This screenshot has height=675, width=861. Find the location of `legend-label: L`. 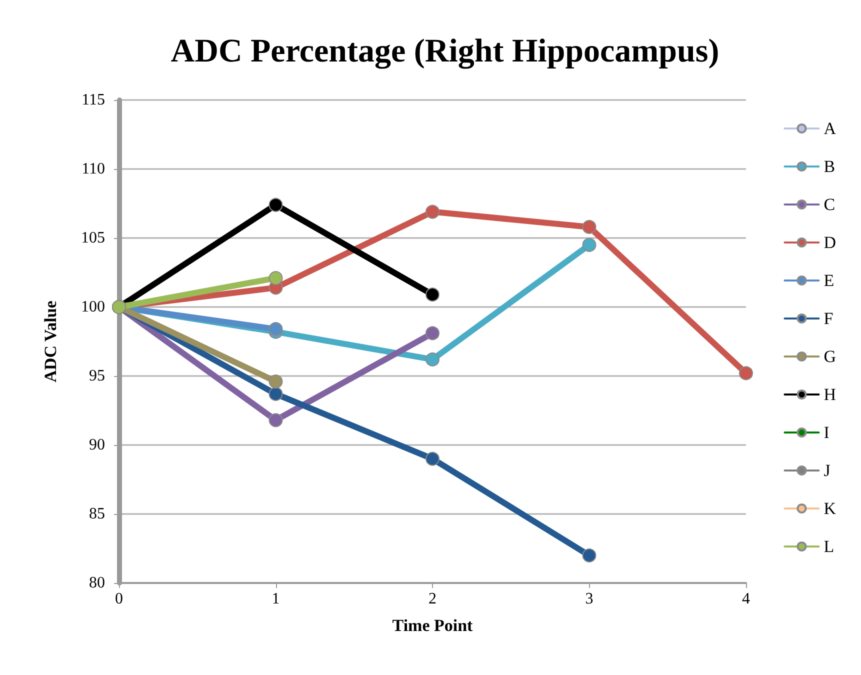

legend-label: L is located at coordinates (829, 546).